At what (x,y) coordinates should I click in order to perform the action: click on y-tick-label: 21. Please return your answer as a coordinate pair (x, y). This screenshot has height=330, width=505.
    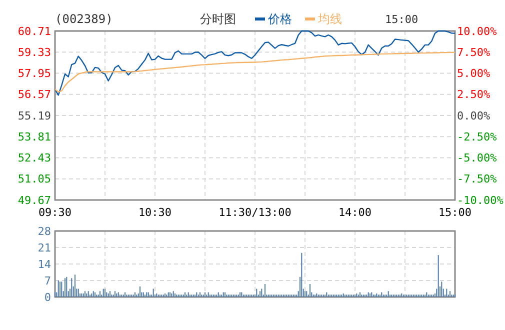
    Looking at the image, I should click on (44, 247).